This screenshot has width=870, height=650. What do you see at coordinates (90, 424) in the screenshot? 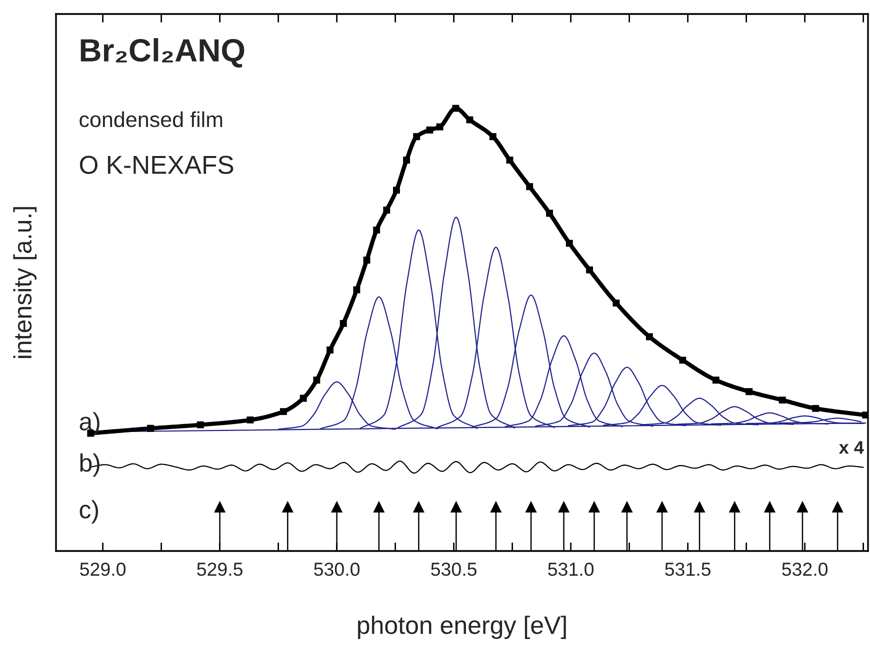
I see `annotation: a)` at bounding box center [90, 424].